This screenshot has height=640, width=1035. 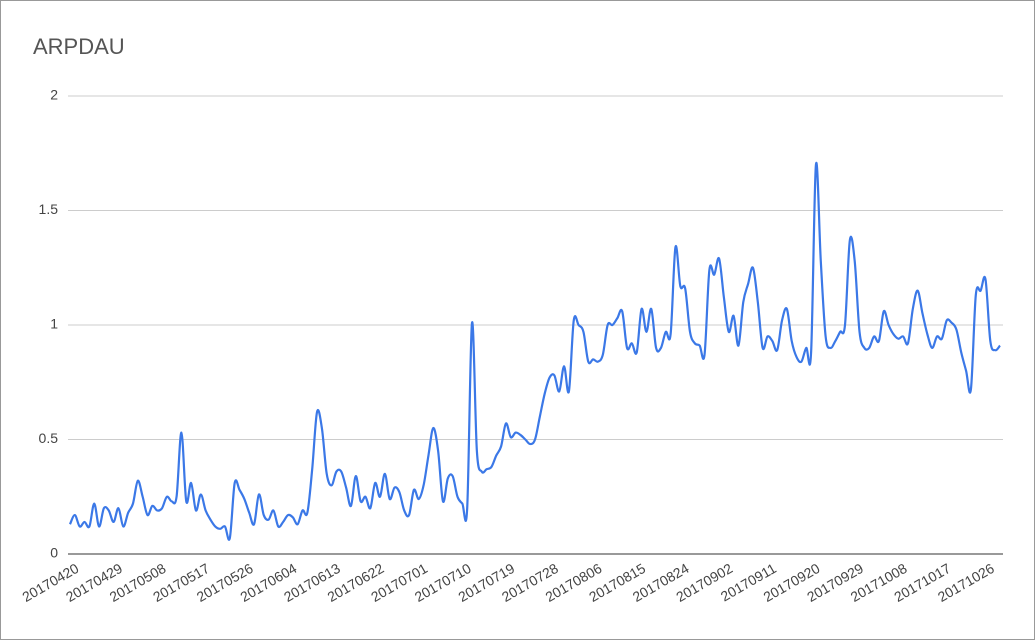 What do you see at coordinates (49, 209) in the screenshot?
I see `y-tick-label: 1.5` at bounding box center [49, 209].